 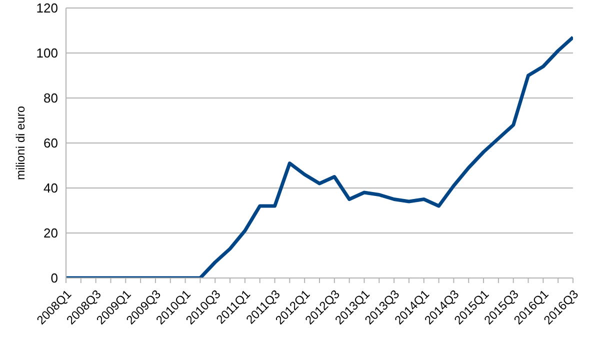 What do you see at coordinates (51, 143) in the screenshot?
I see `y-tick-label: 60` at bounding box center [51, 143].